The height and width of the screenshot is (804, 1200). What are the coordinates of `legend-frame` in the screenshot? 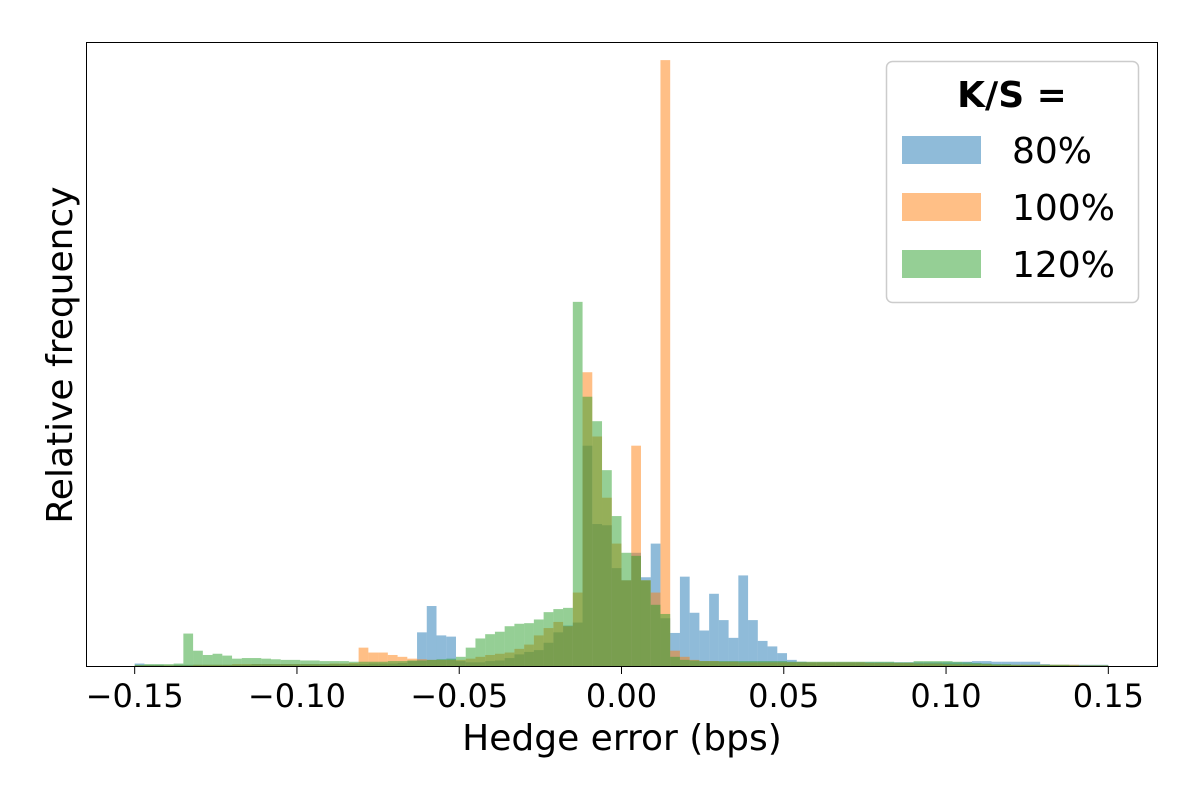 It's located at (1012, 182).